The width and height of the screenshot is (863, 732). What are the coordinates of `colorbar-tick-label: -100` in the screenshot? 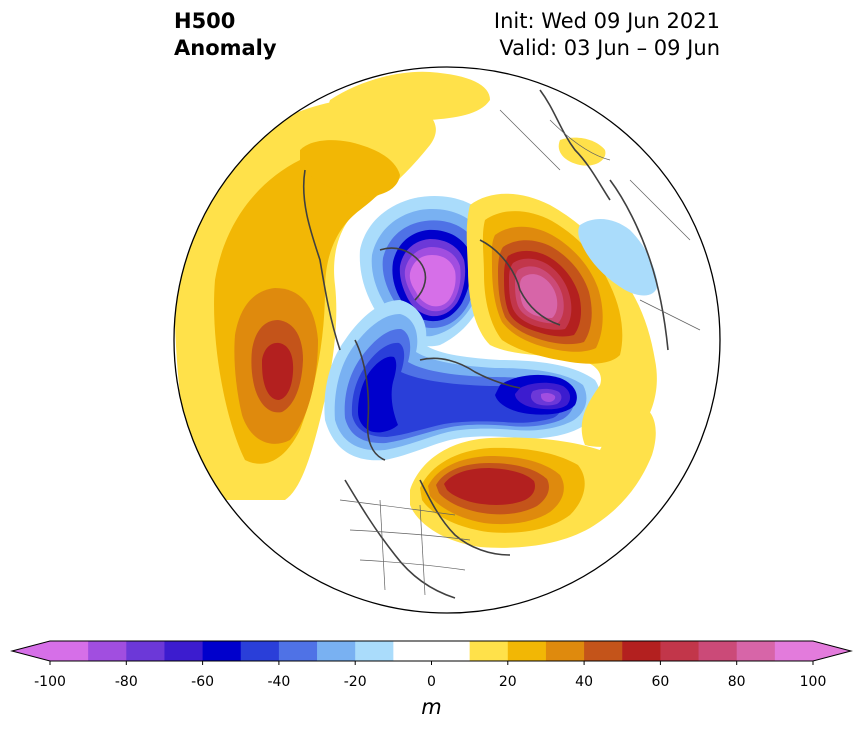 It's located at (50, 682).